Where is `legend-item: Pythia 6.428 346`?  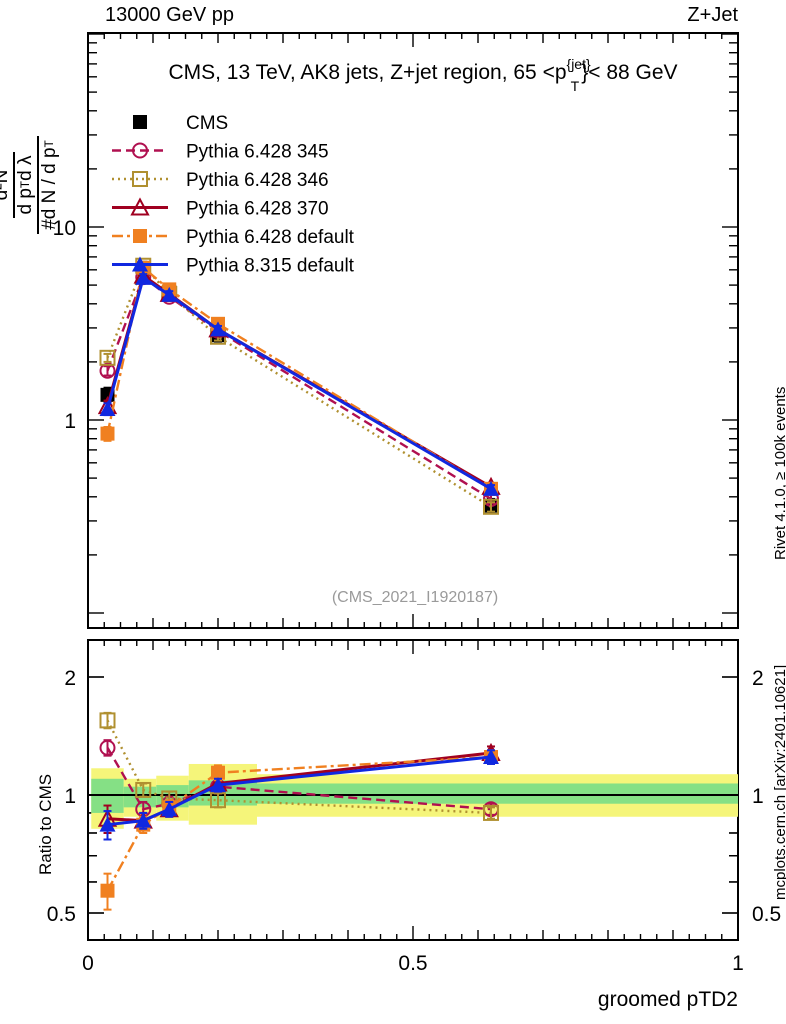 legend-item: Pythia 6.428 346 is located at coordinates (220, 180).